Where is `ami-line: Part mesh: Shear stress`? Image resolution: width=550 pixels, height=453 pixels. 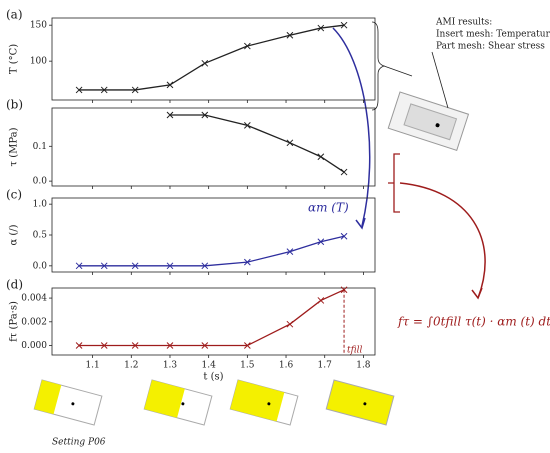 ami-line: Part mesh: Shear stress is located at coordinates (490, 47).